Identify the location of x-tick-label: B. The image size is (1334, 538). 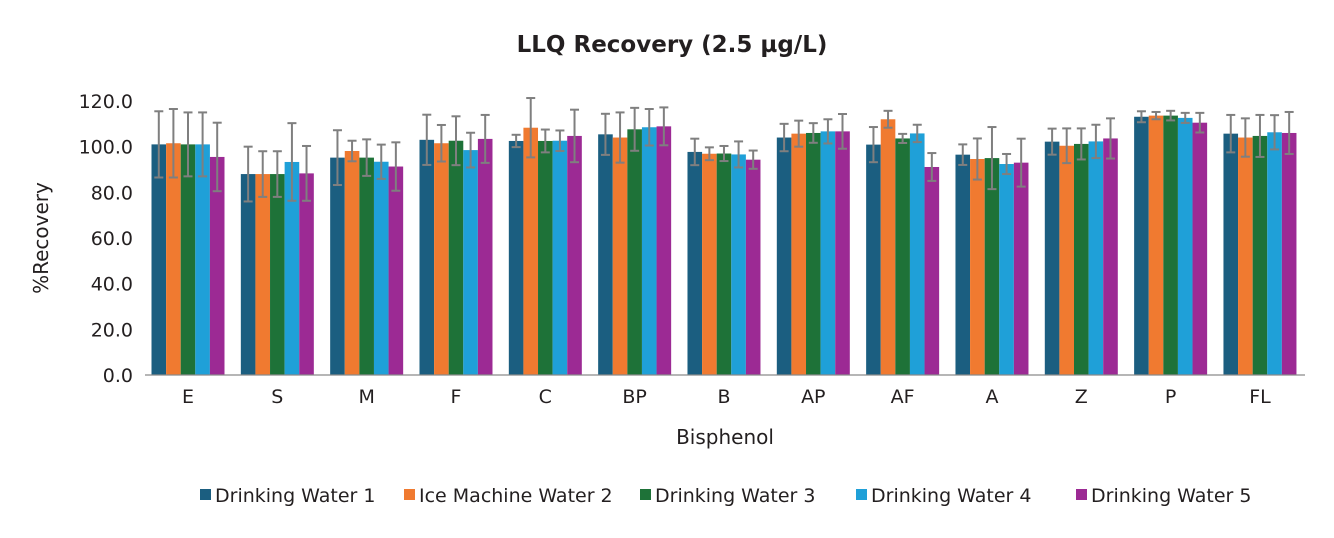
(723, 397).